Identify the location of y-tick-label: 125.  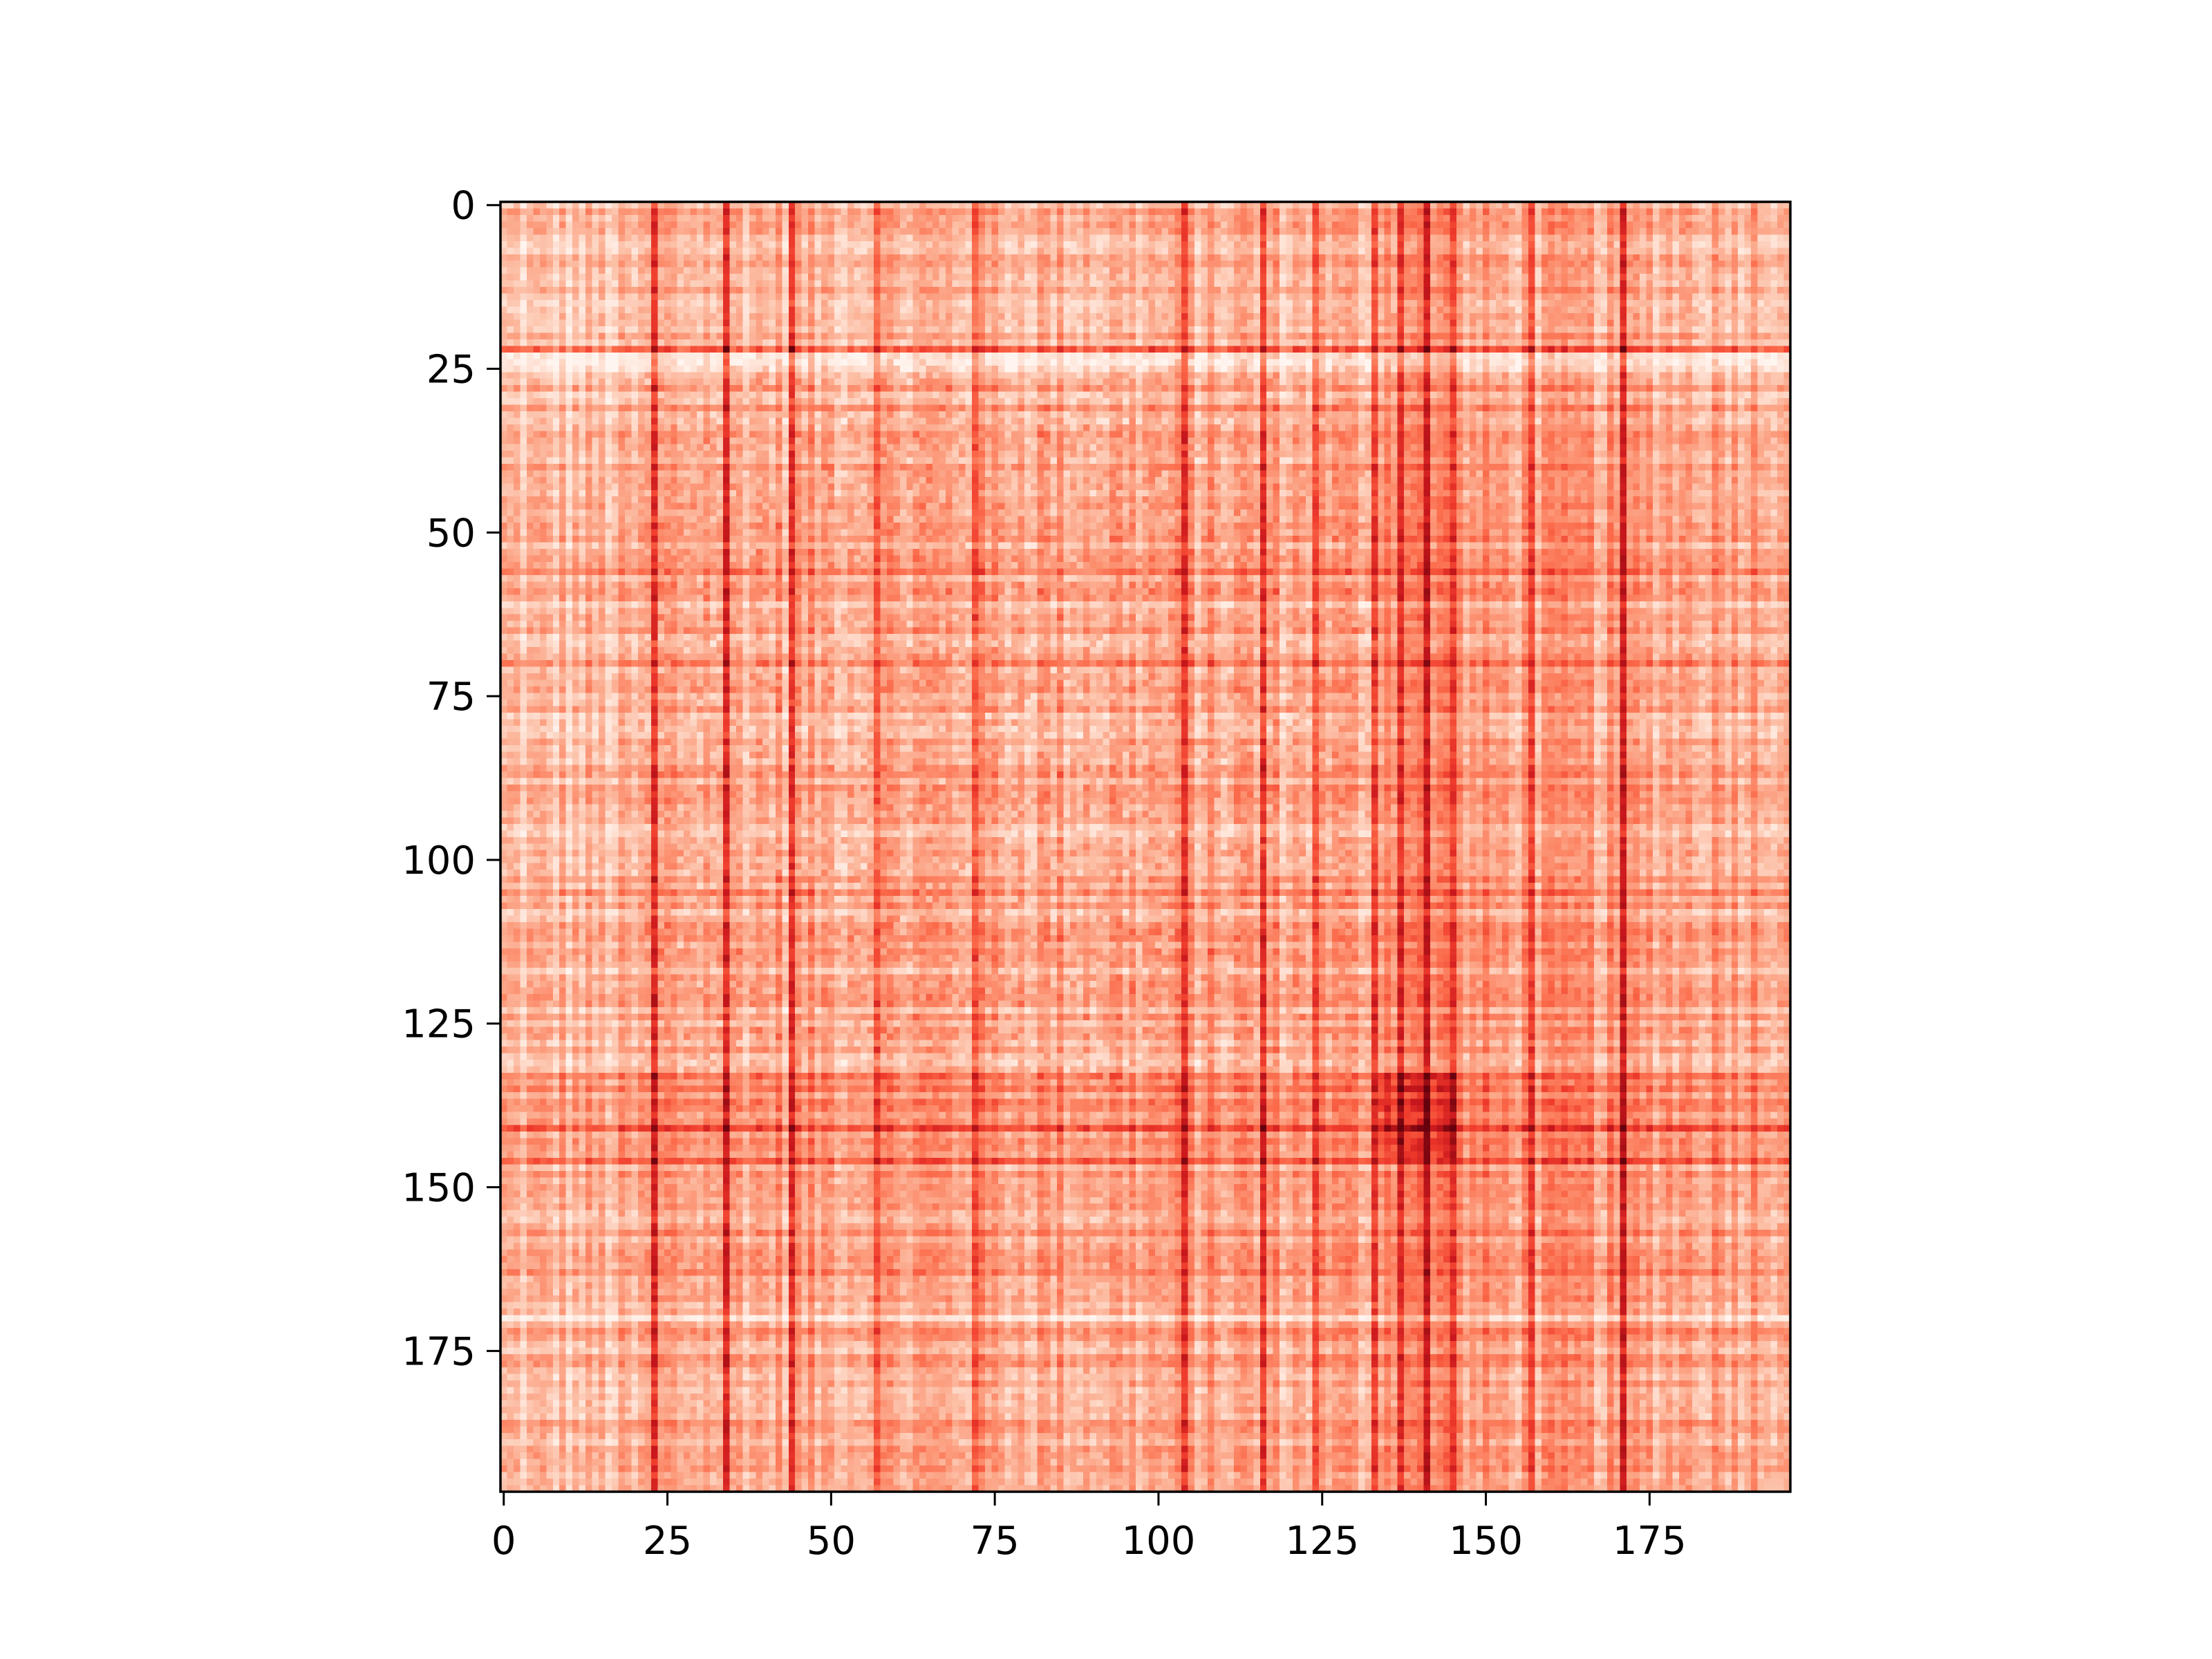
(439, 1024).